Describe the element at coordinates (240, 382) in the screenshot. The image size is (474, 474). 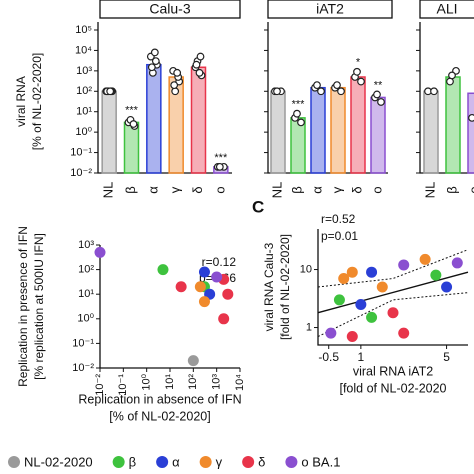
I see `x-tick-label: 10⁴` at that location.